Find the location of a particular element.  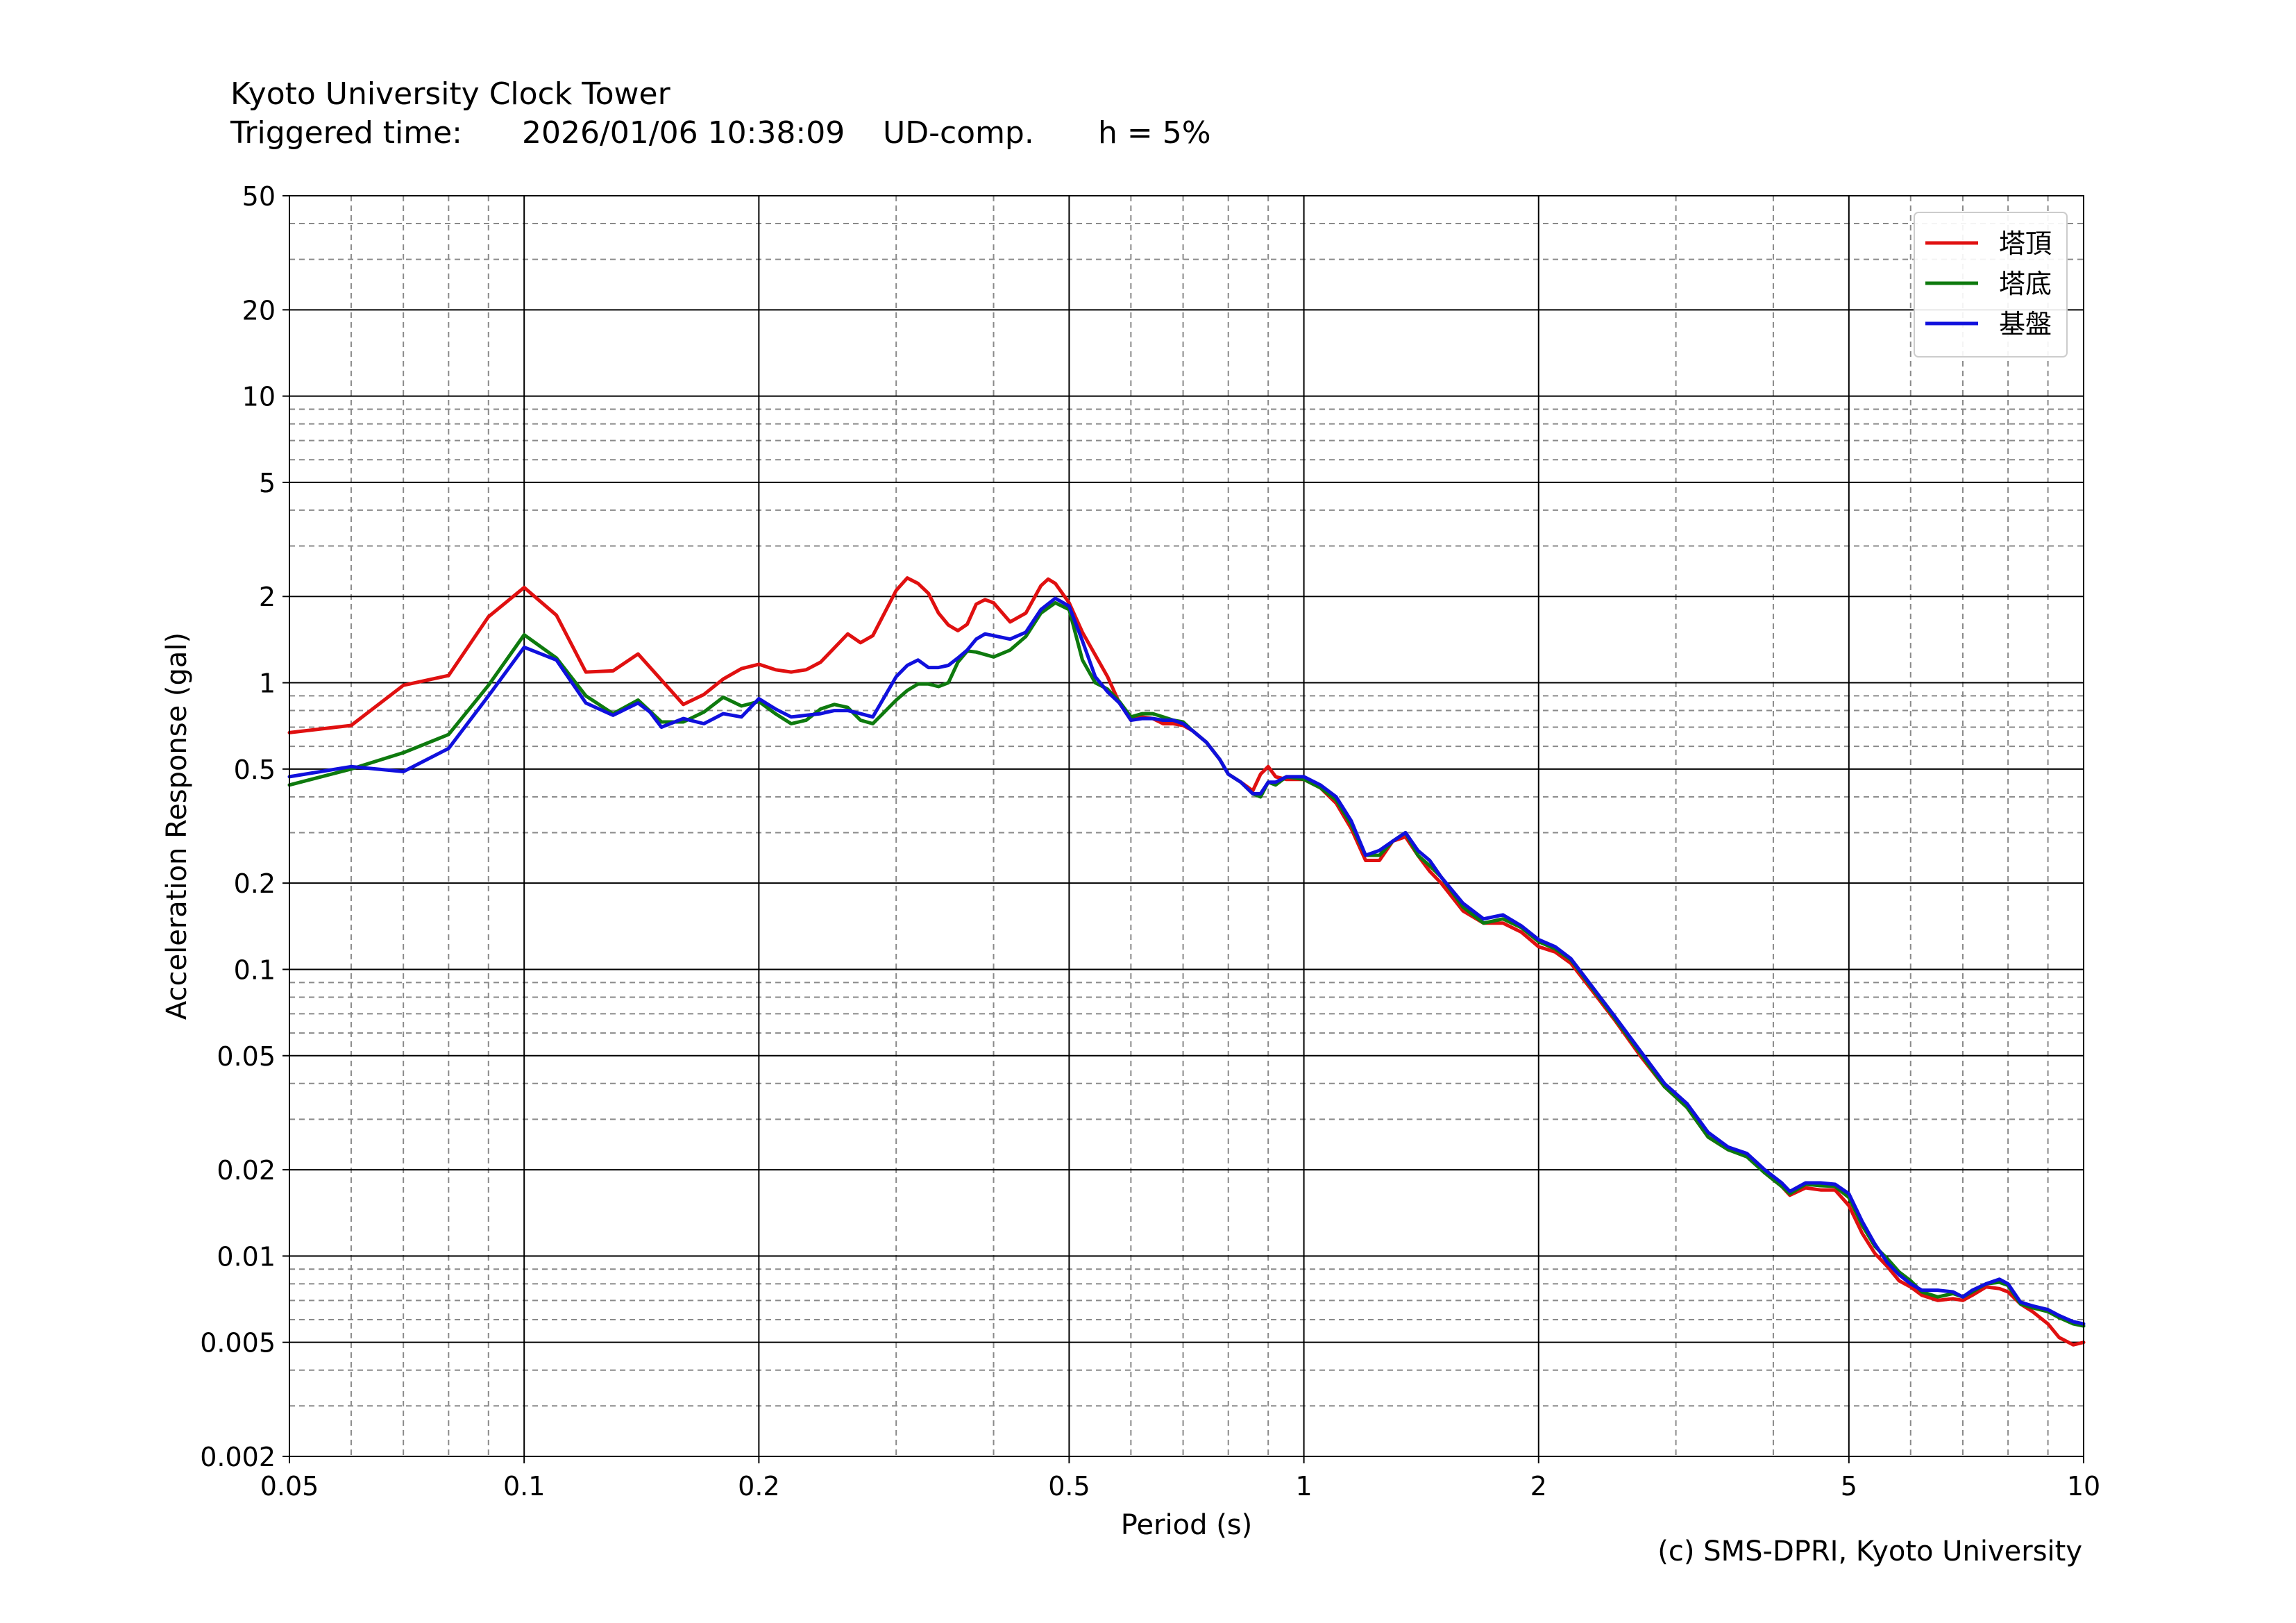

y-tick-label: 10 is located at coordinates (259, 397).